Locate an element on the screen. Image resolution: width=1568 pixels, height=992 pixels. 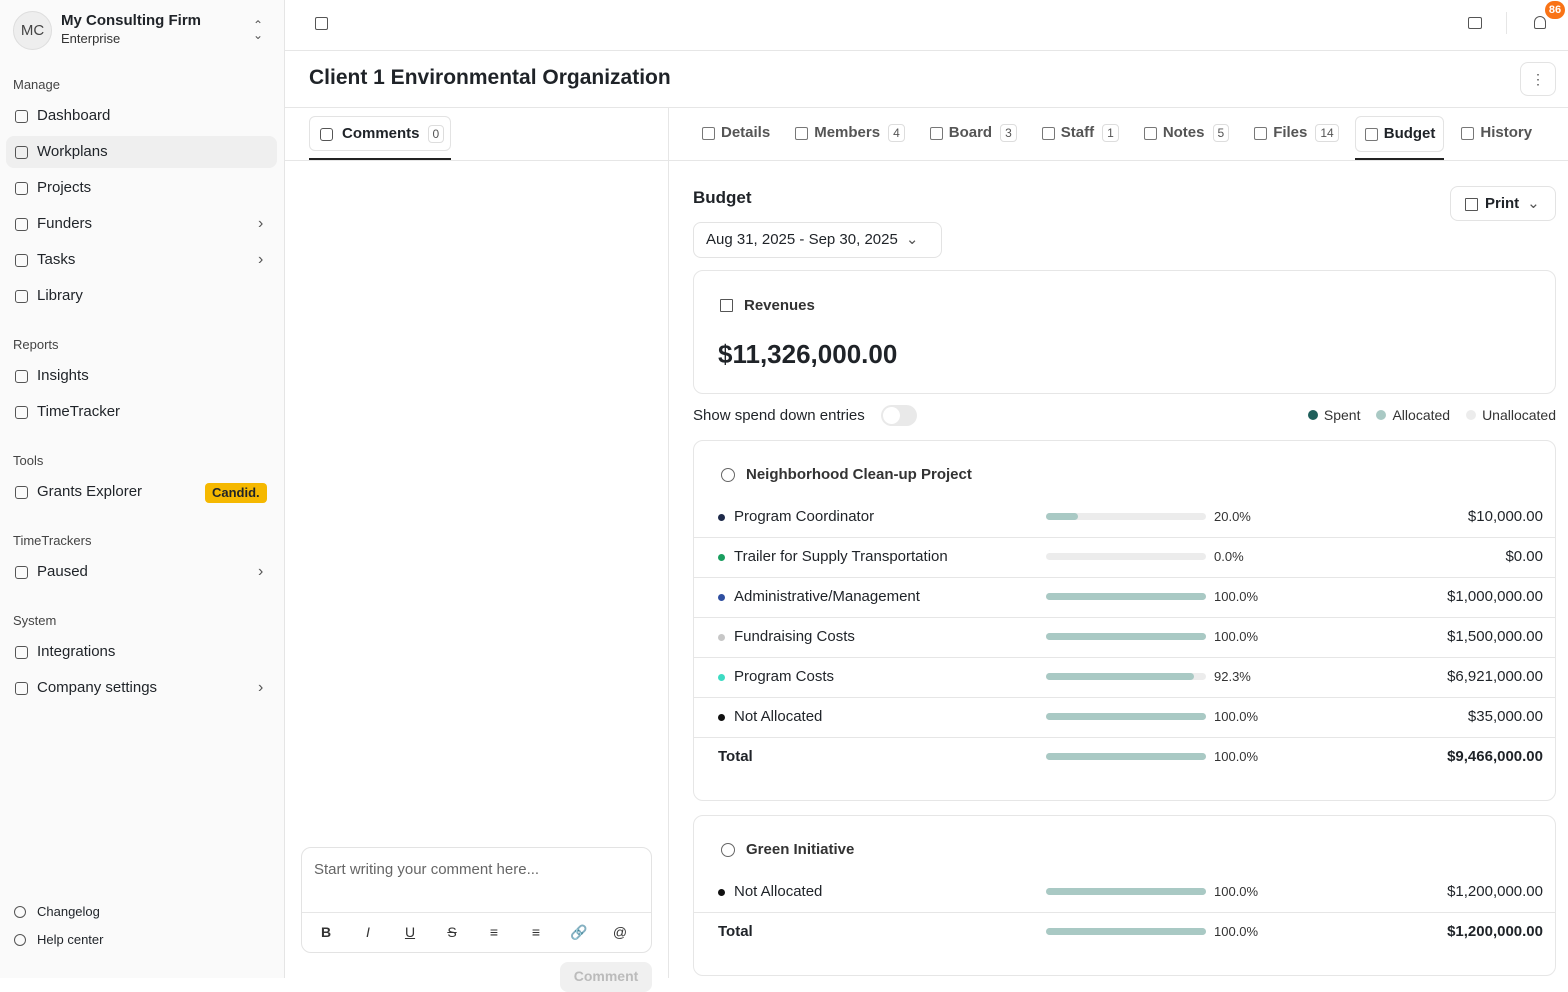
toggle is located at coordinates (899, 415).